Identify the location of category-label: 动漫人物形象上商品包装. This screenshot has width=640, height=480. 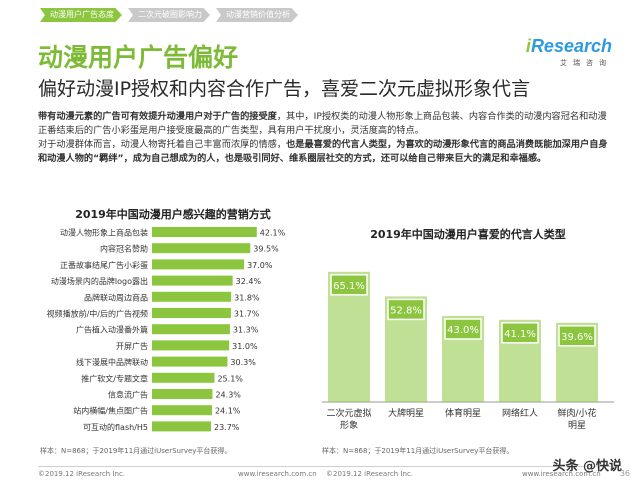
(104, 233).